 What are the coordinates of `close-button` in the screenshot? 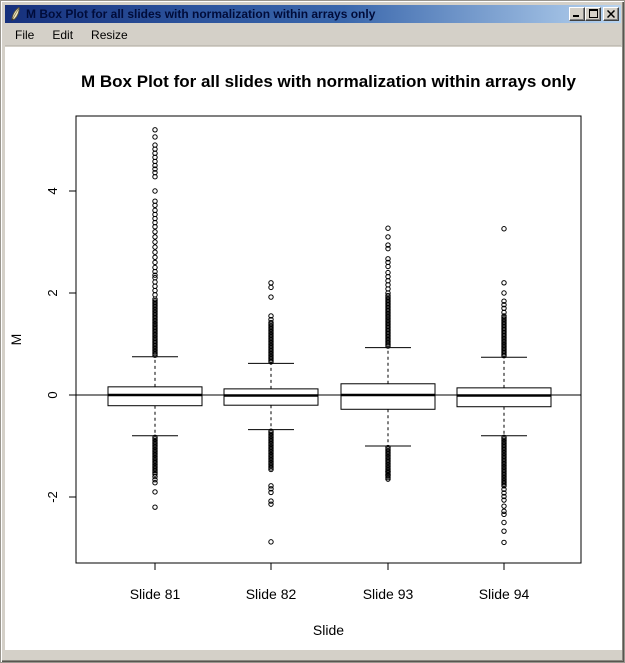 It's located at (611, 14).